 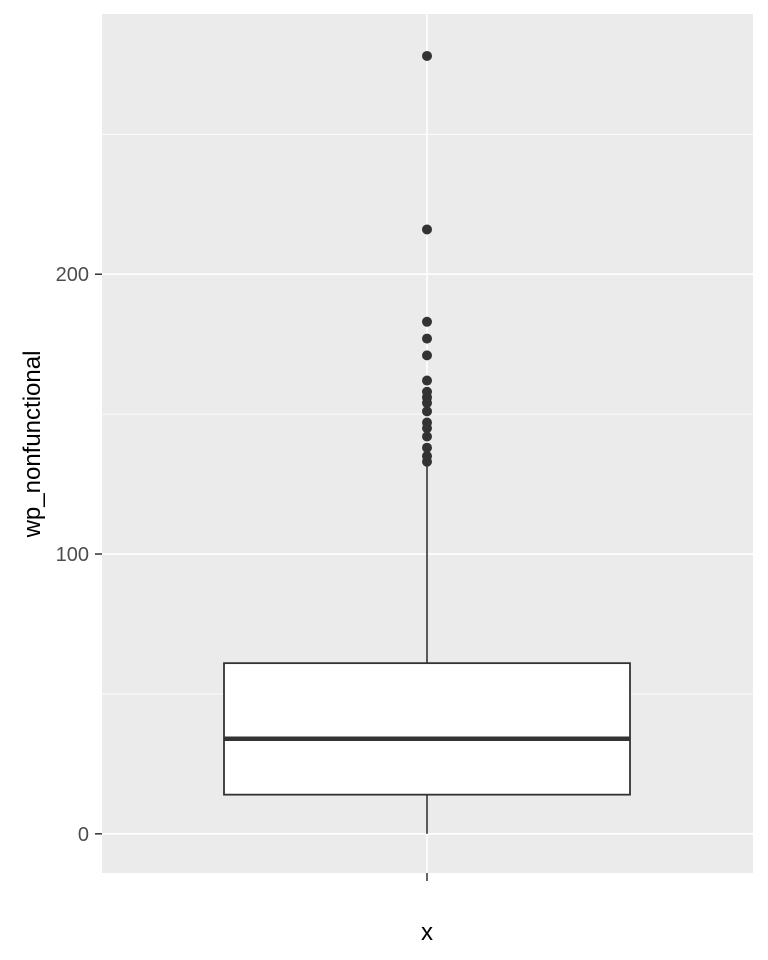 What do you see at coordinates (83, 835) in the screenshot?
I see `y-tick-label-0: 0` at bounding box center [83, 835].